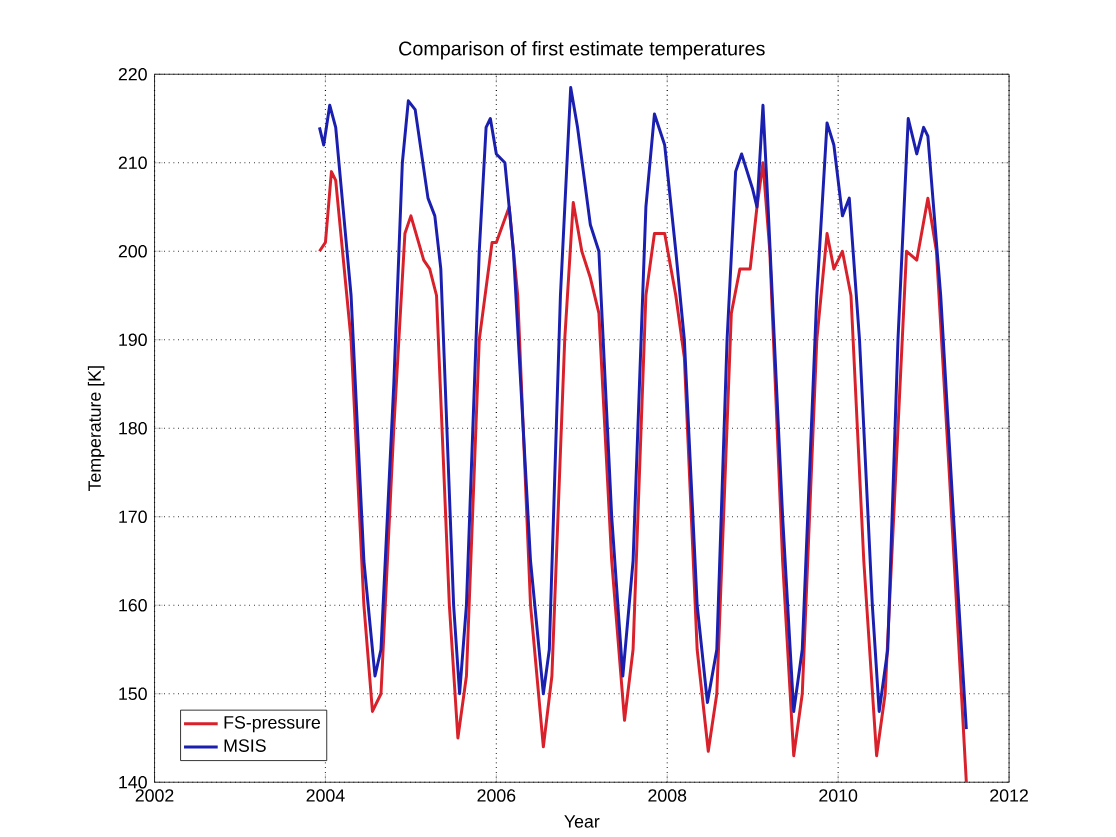 The height and width of the screenshot is (837, 1116). What do you see at coordinates (133, 782) in the screenshot?
I see `y-tick-label: 140` at bounding box center [133, 782].